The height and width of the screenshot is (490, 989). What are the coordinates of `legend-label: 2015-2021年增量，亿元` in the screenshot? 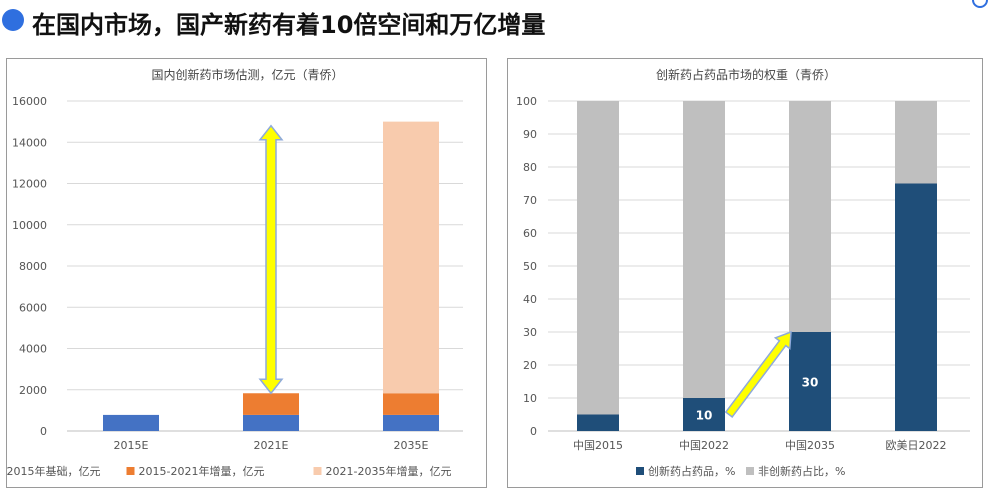 It's located at (202, 471).